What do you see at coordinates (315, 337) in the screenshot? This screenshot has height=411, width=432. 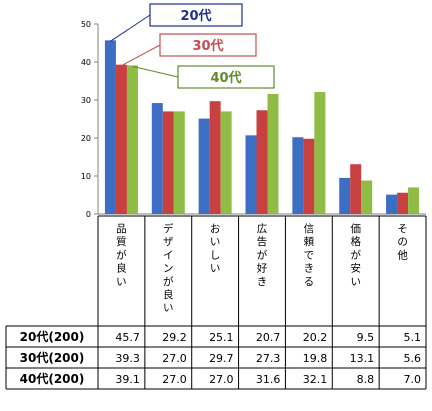 I see `table-cell-value: 20.2` at bounding box center [315, 337].